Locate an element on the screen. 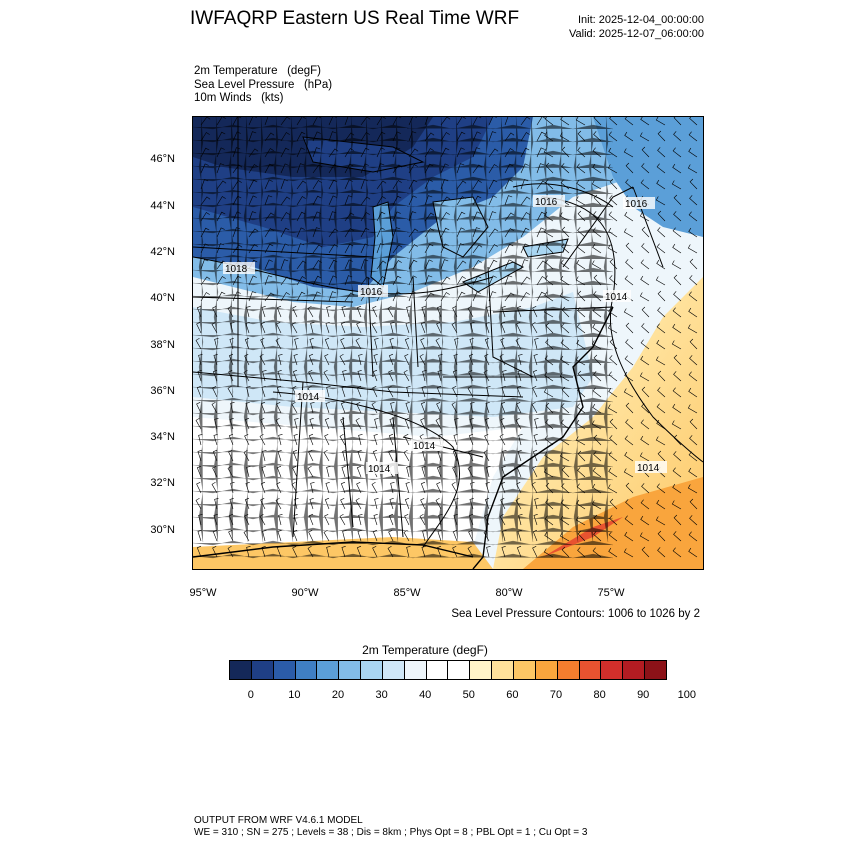  lat-label: 34°N is located at coordinates (162, 437).